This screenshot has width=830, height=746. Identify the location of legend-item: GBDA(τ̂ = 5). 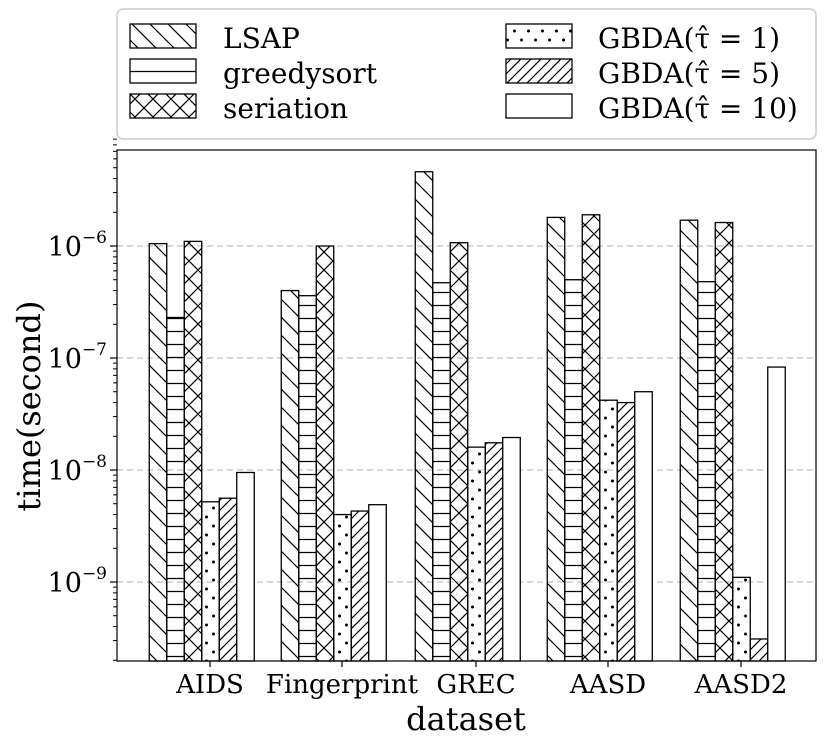
(642, 73).